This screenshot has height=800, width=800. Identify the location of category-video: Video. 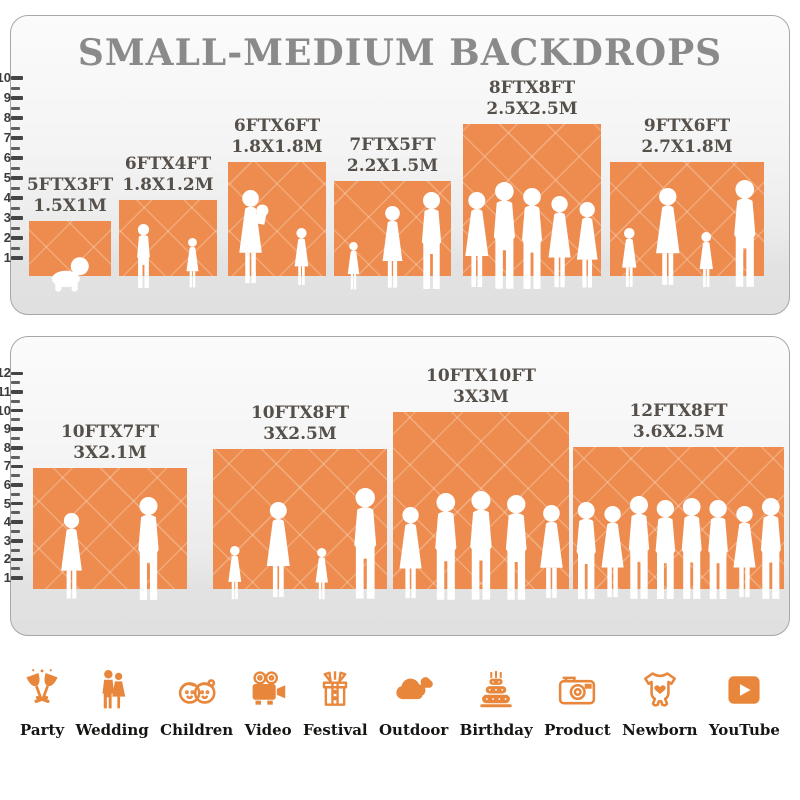
(268, 700).